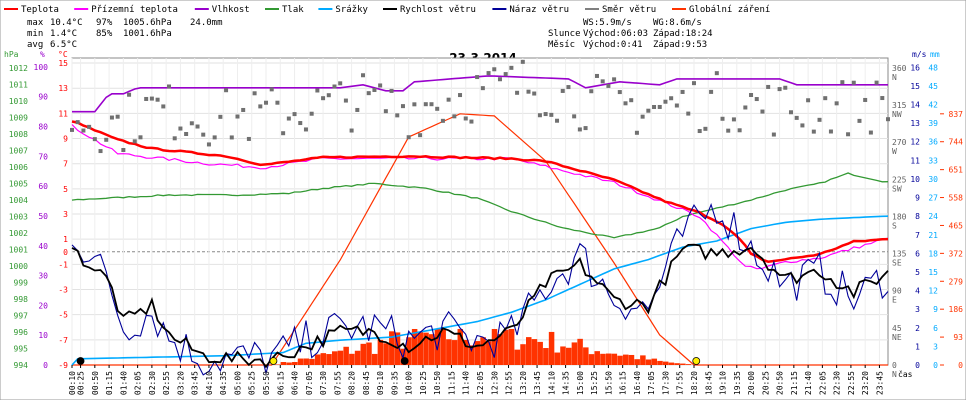 The width and height of the screenshot is (966, 400). What do you see at coordinates (956, 309) in the screenshot?
I see `ytick-rad-2: 186` at bounding box center [956, 309].